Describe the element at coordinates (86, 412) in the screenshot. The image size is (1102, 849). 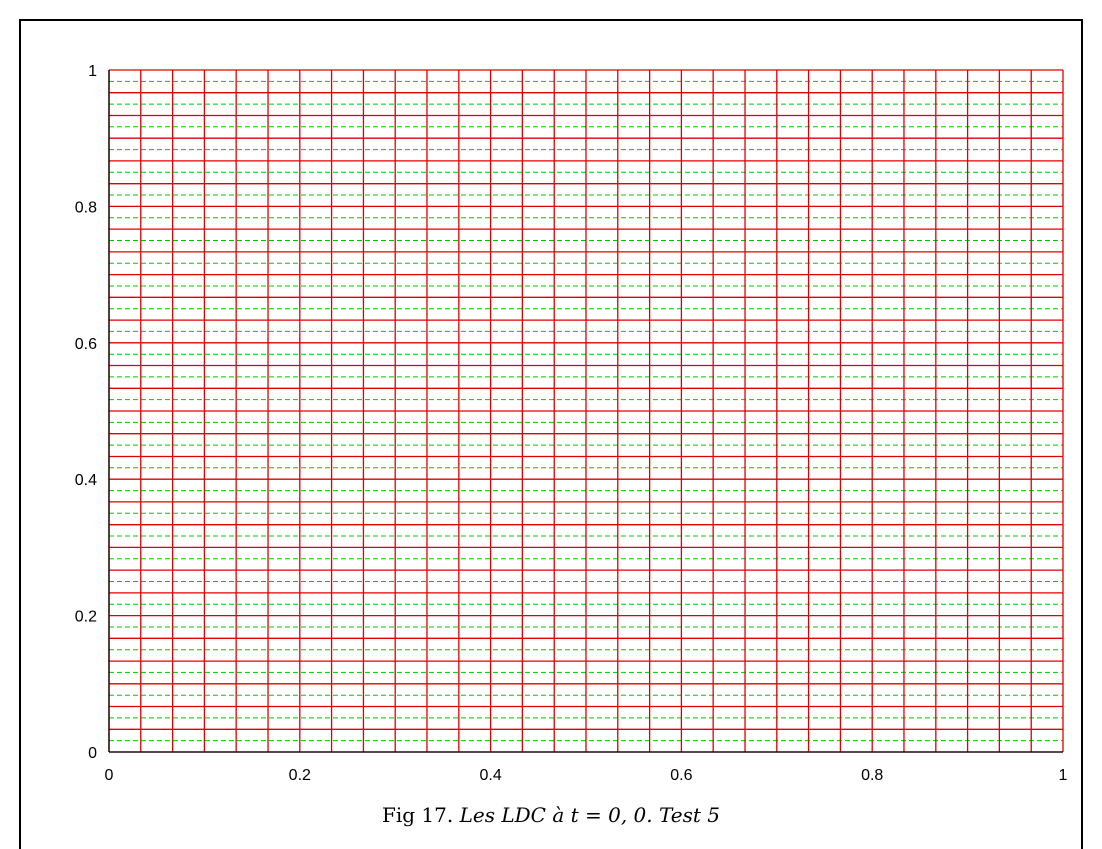
I see `y-tick-labels: 0 0.2 0.4 0.6 0.8 1` at that location.